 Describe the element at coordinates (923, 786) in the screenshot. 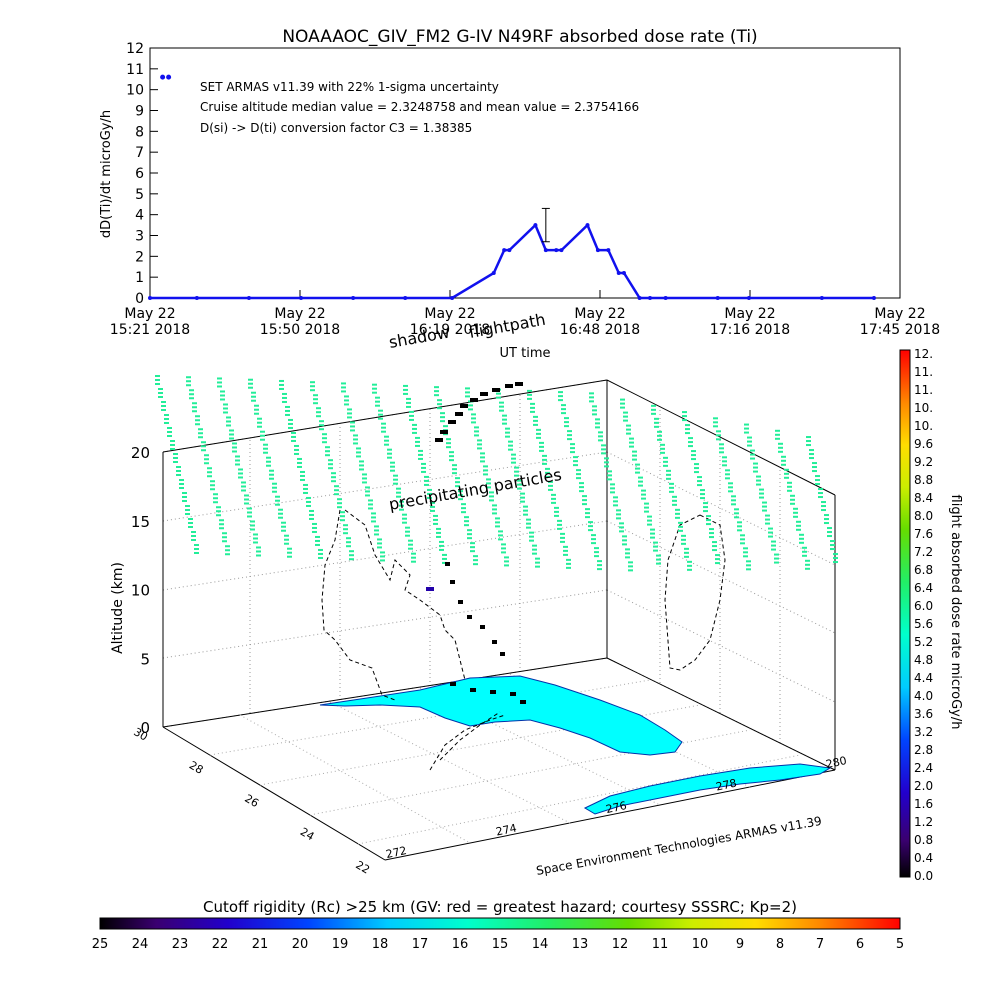

I see `right-colorbar-tick-label: 2.0` at that location.